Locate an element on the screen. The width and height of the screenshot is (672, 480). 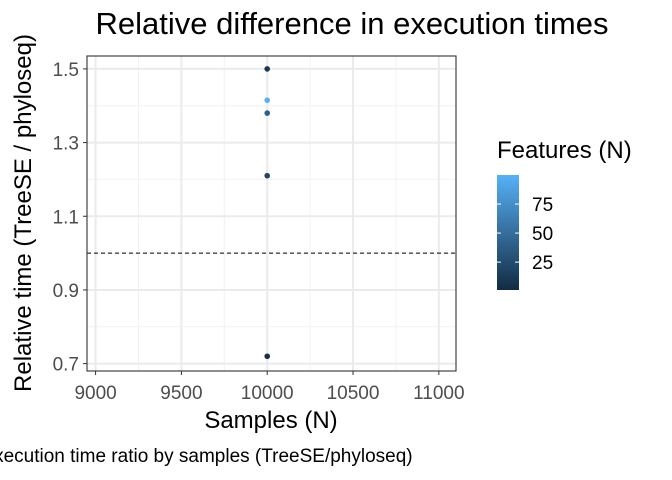
y-axis-title: Relative time (TreeSE / phyloseq) is located at coordinates (23, 213).